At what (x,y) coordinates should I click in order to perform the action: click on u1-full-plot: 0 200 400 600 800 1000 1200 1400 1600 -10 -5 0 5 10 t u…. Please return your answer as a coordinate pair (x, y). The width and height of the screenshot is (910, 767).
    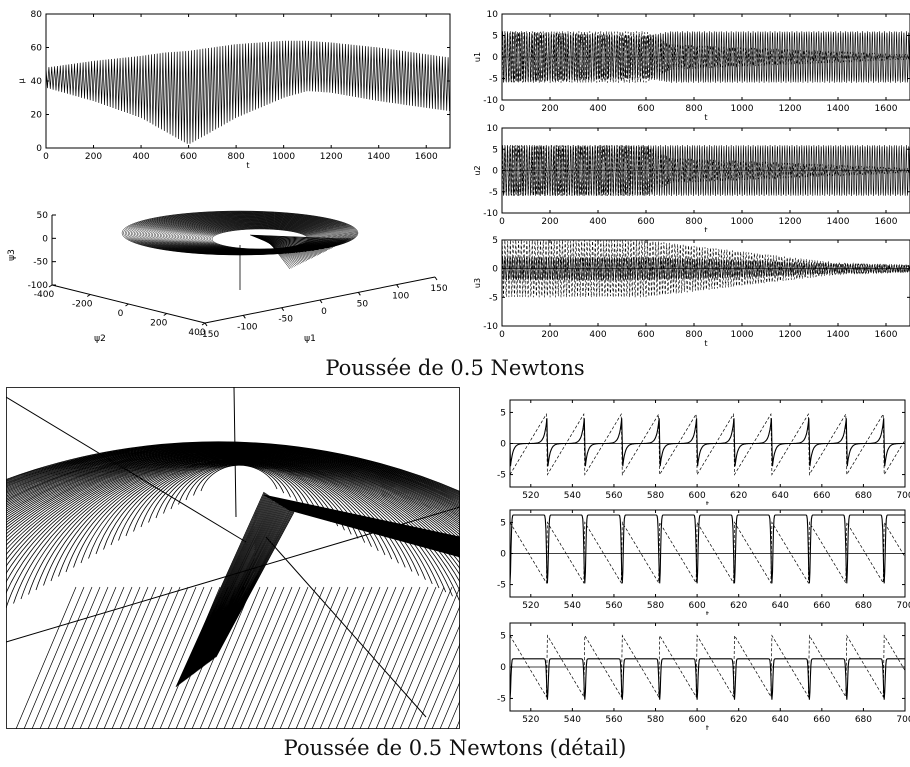
    Looking at the image, I should click on (691, 65).